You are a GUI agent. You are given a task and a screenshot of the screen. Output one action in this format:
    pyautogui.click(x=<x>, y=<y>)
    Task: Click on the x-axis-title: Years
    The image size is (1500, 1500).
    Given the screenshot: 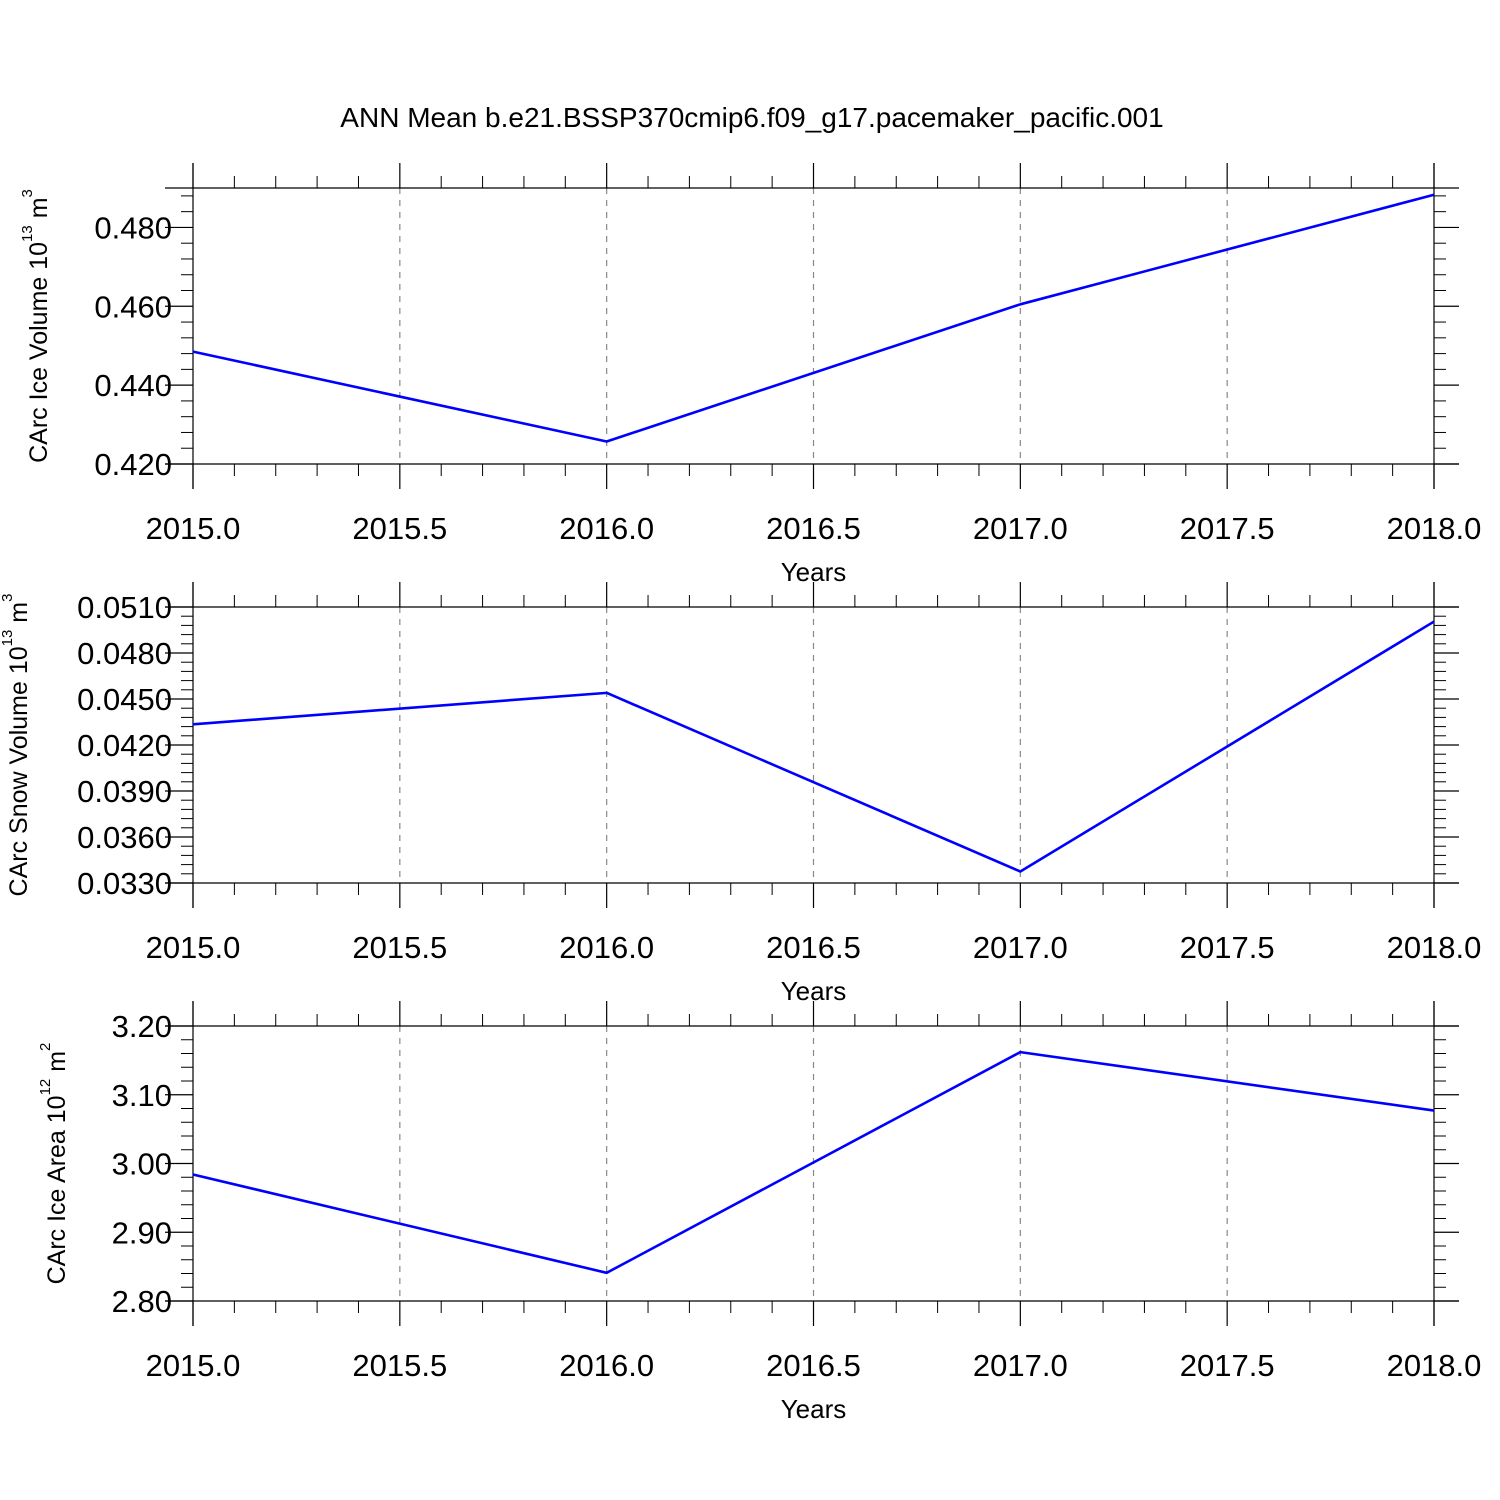 What is the action you would take?
    pyautogui.click(x=814, y=1409)
    